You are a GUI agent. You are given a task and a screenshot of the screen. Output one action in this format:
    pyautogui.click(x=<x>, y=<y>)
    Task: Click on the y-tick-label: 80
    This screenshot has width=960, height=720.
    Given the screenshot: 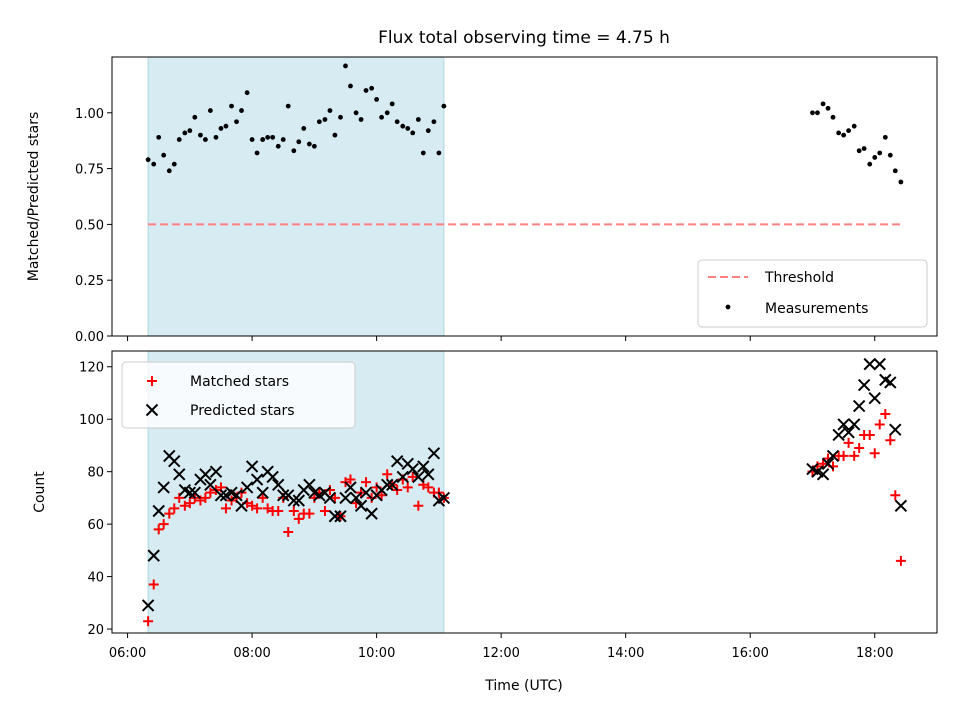 What is the action you would take?
    pyautogui.click(x=95, y=473)
    